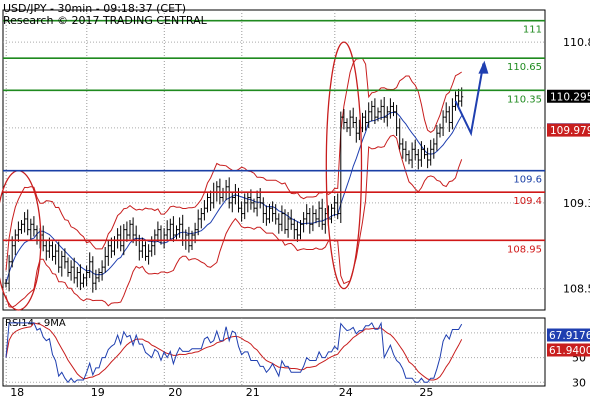 Image resolution: width=590 pixels, height=400 pixels. Describe the element at coordinates (469, 100) in the screenshot. I see `forecast-arrow-line` at that location.